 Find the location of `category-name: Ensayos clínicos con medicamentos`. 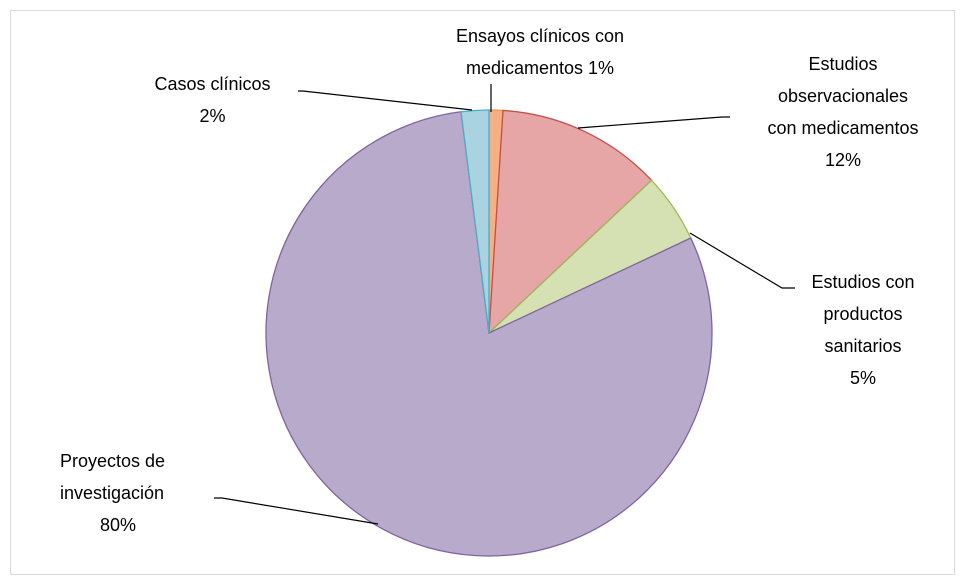

category-name: Ensayos clínicos con medicamentos is located at coordinates (540, 52).